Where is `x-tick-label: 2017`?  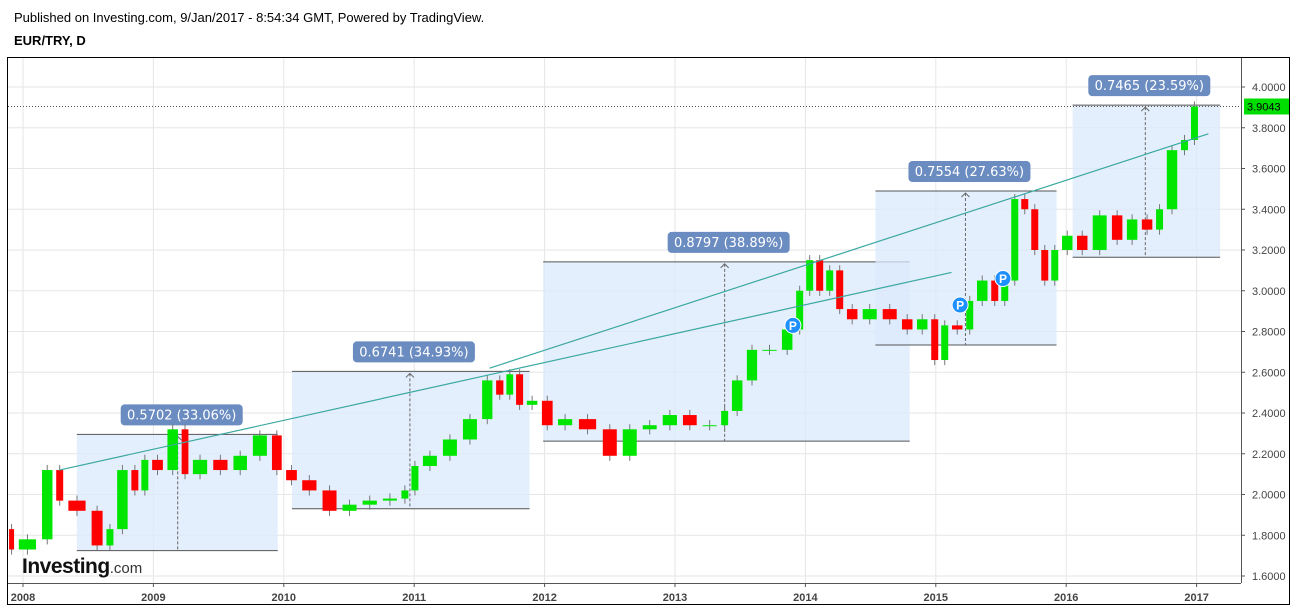 x-tick-label: 2017 is located at coordinates (1196, 598).